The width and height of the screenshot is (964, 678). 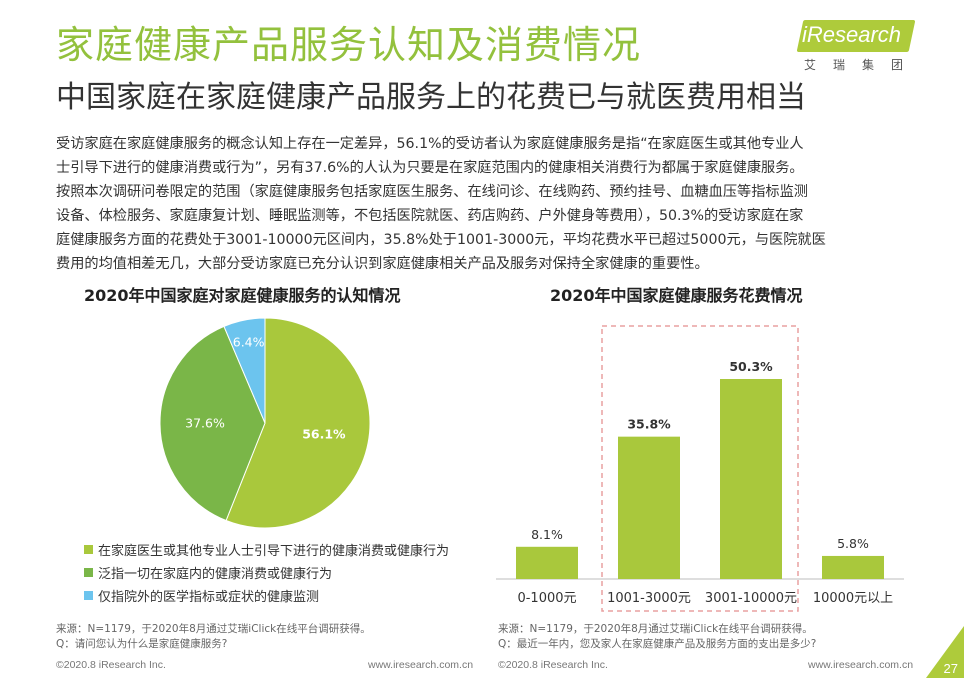 What do you see at coordinates (861, 665) in the screenshot?
I see `website-right: www.iresearch.com.cn` at bounding box center [861, 665].